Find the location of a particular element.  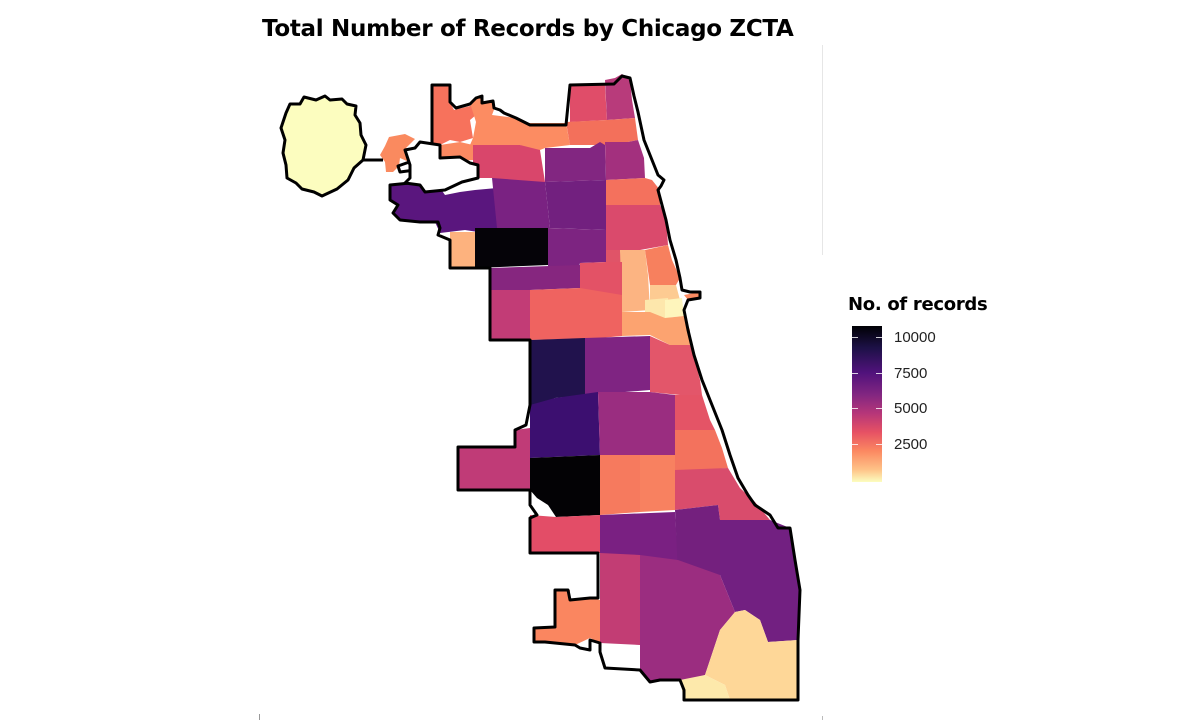

zcta-jefferson-park is located at coordinates (509, 164).